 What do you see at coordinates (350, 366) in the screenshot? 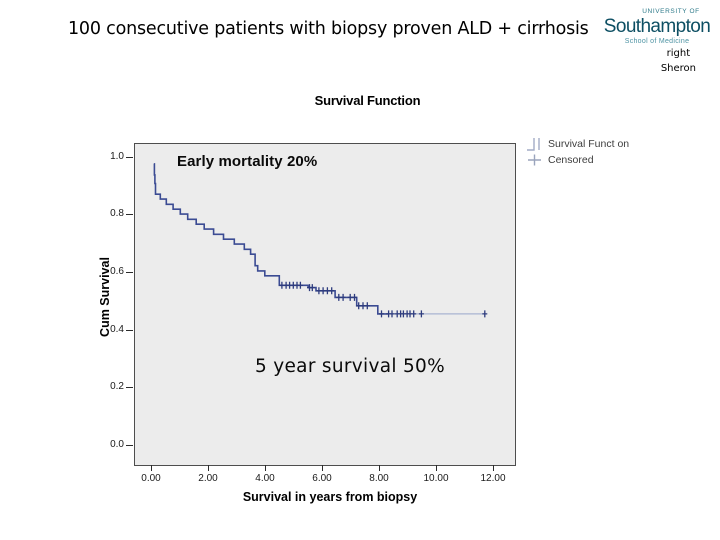
I see `annotation-5-year-survival: 5 year survival 50%` at bounding box center [350, 366].